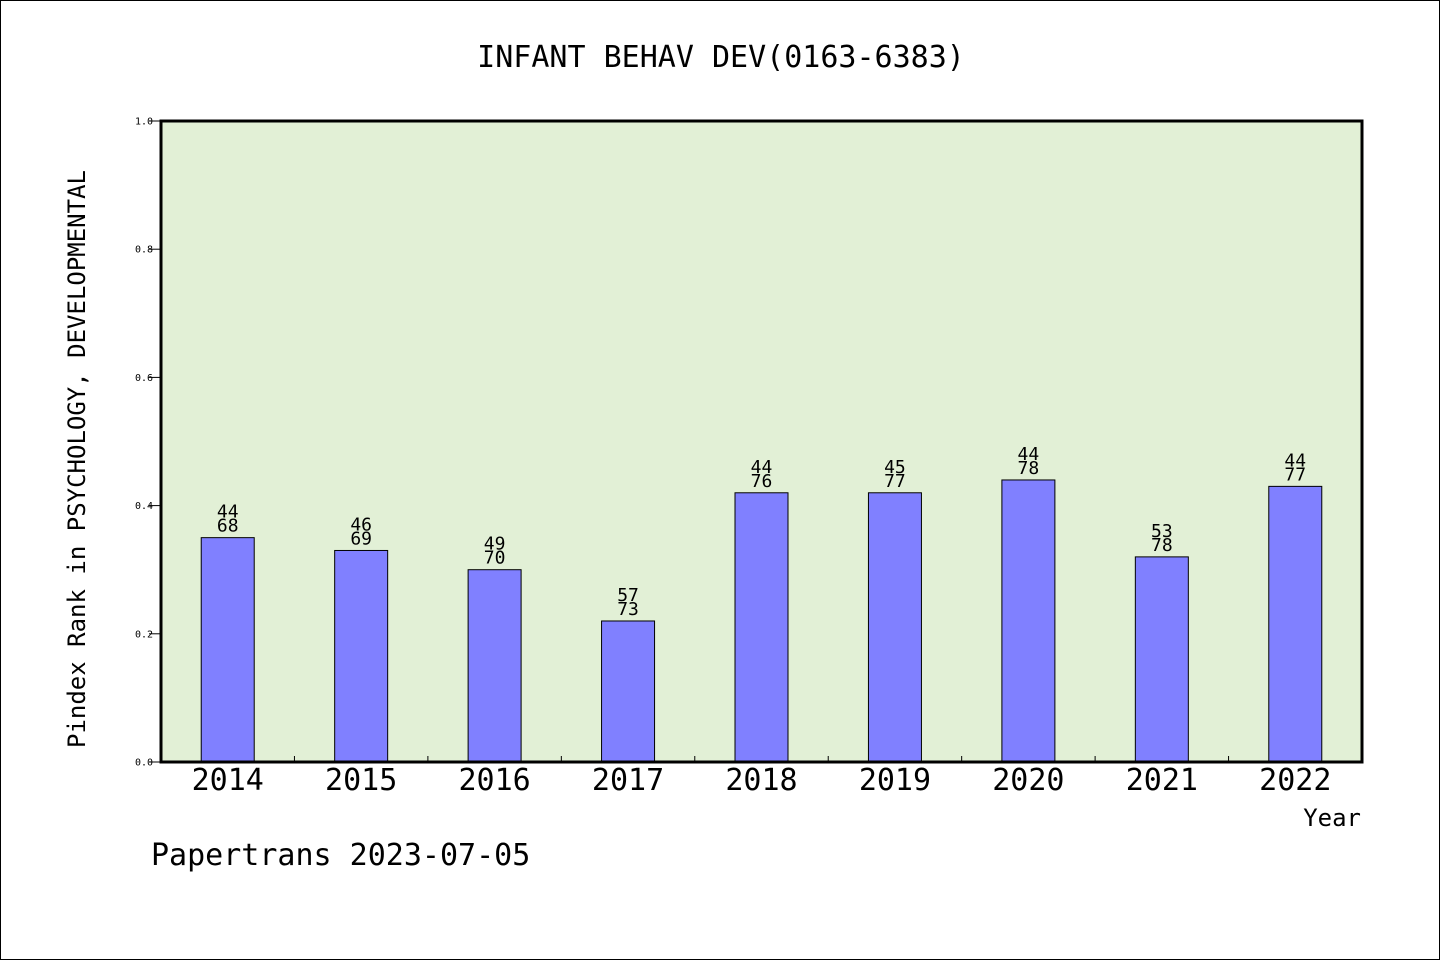 The height and width of the screenshot is (961, 1440). What do you see at coordinates (77, 459) in the screenshot?
I see `y-axis-label: Pindex Rank in PSYCHOLOGY, DEVELOPMENTAL` at bounding box center [77, 459].